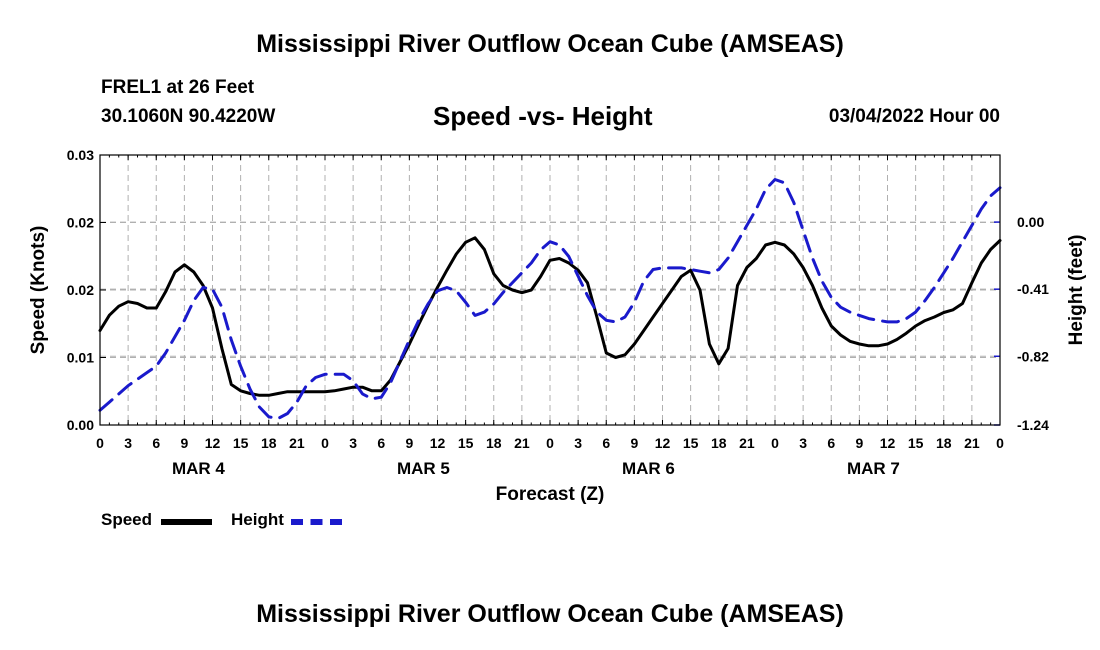 The width and height of the screenshot is (1100, 650). Describe the element at coordinates (127, 519) in the screenshot. I see `legend-speed-label: Speed` at that location.